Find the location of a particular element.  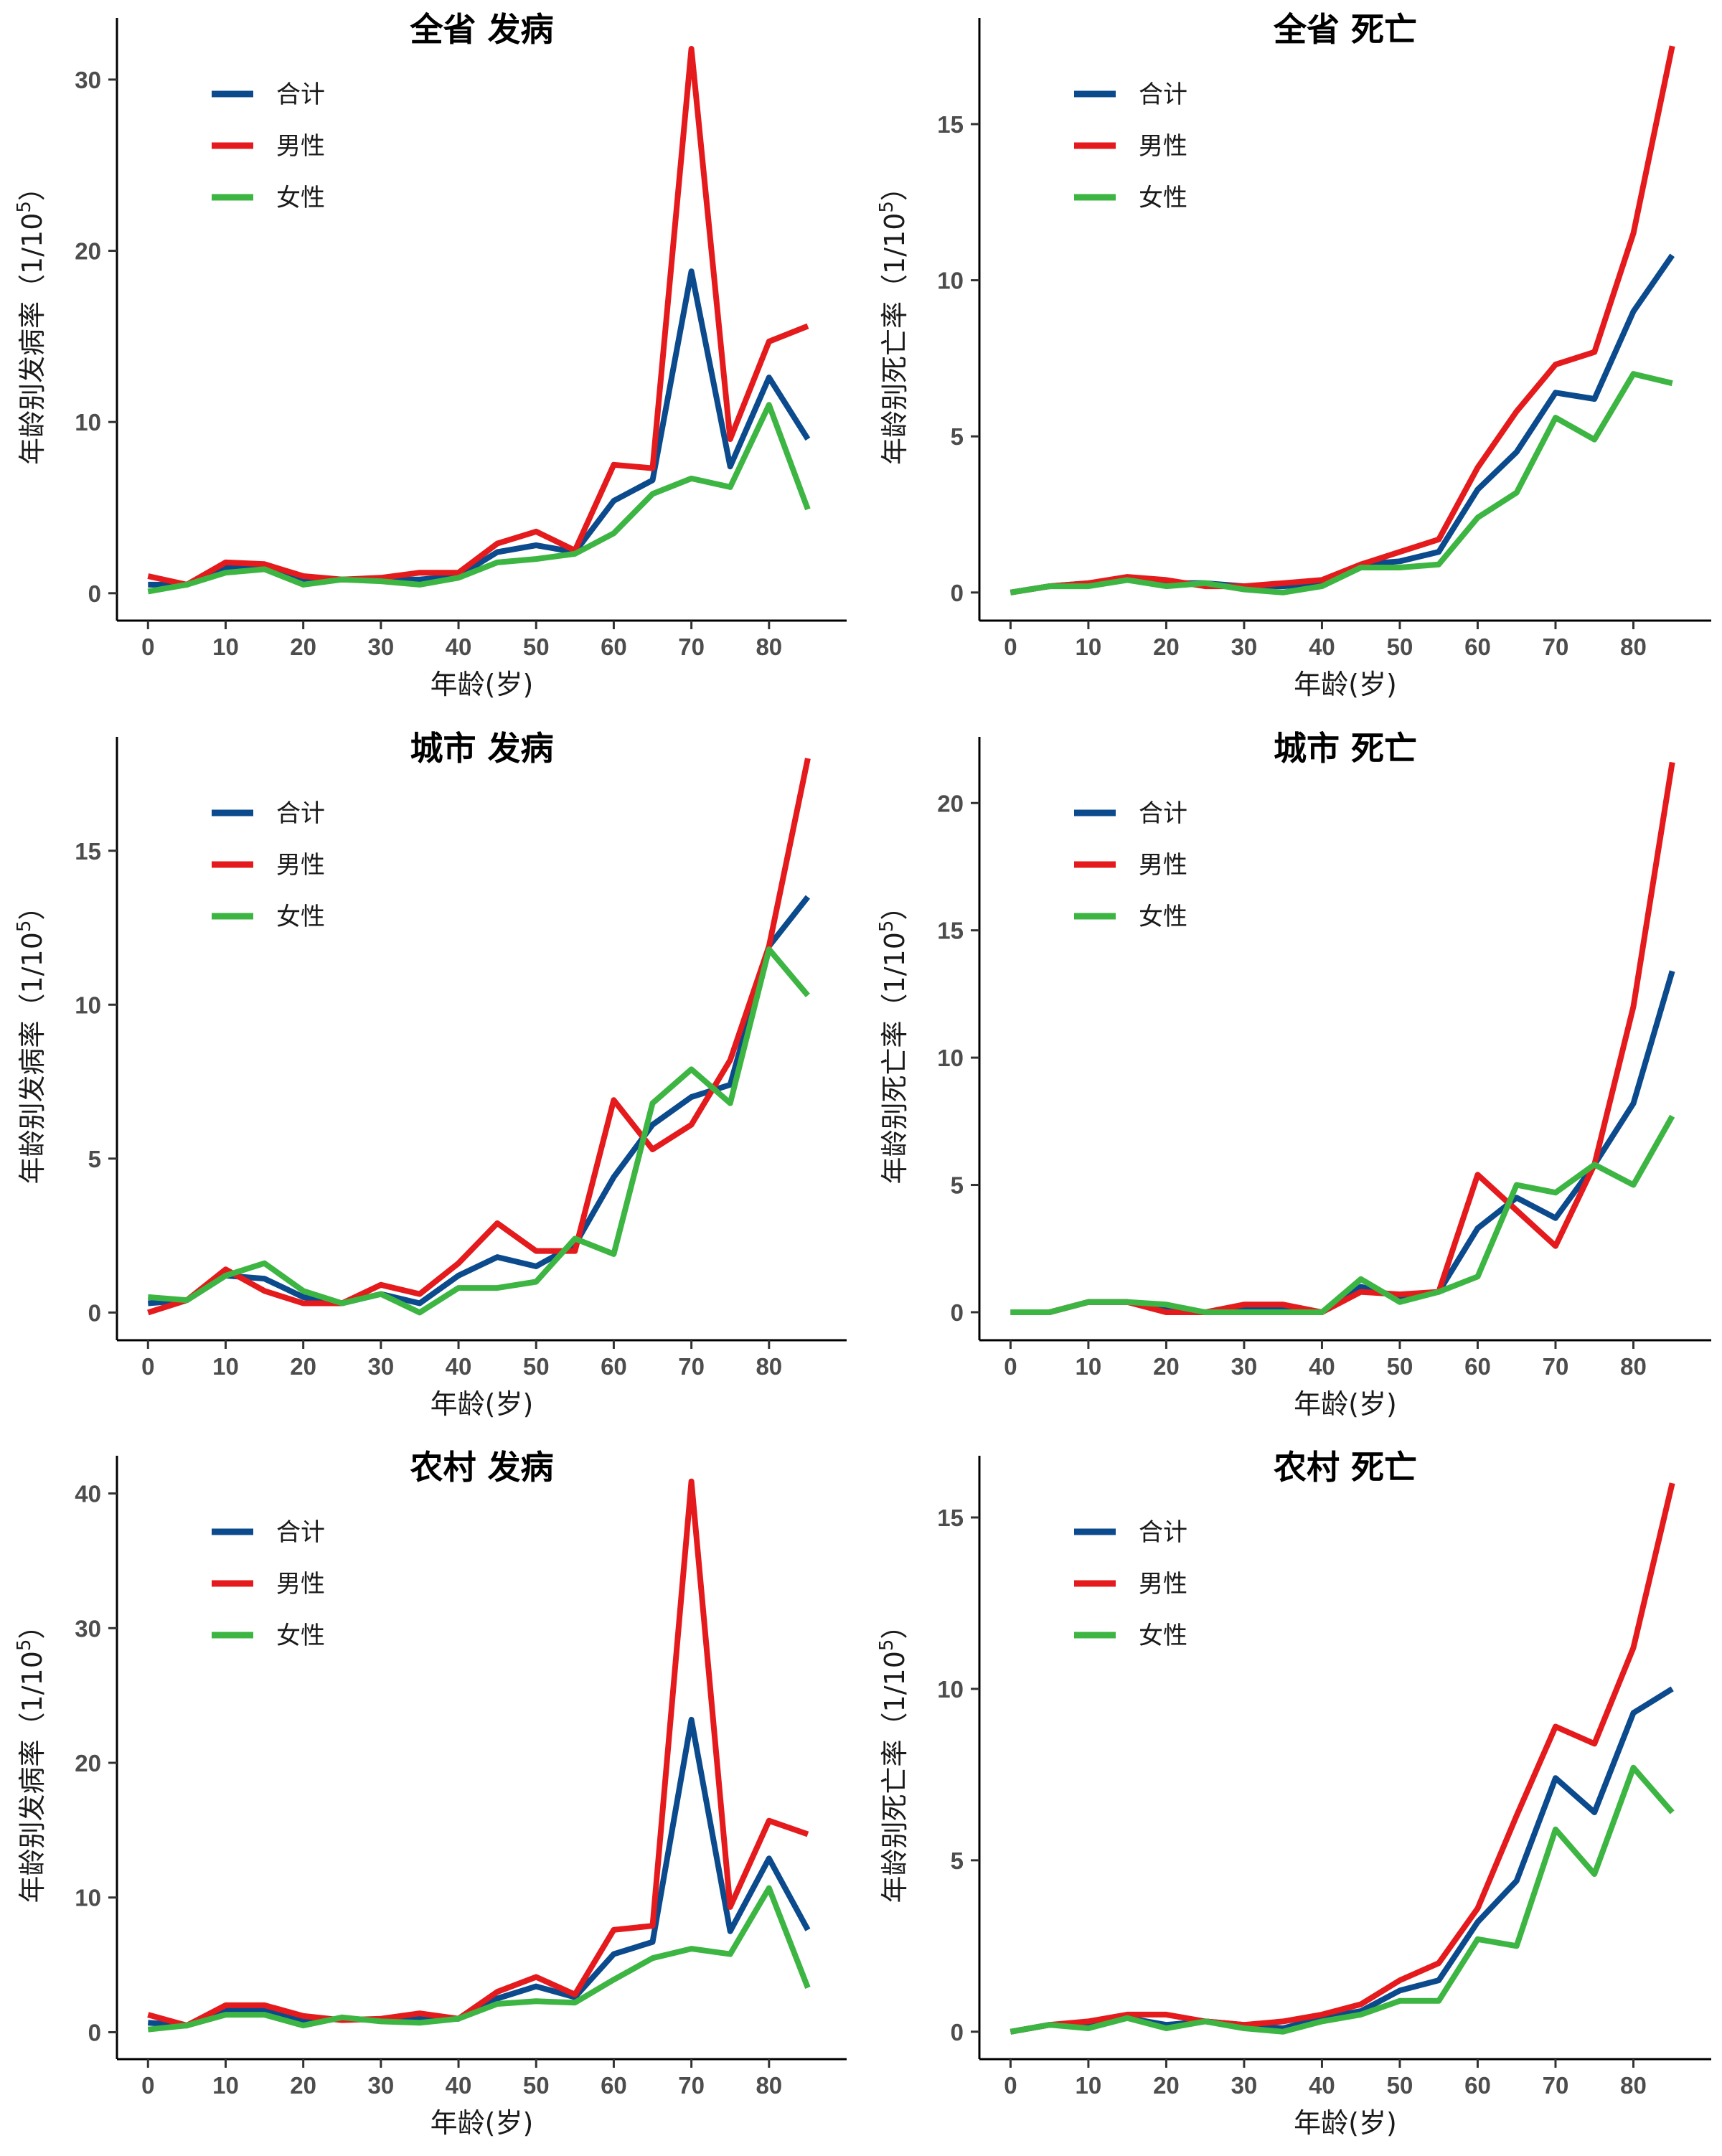

y-axis-title: 年龄别死亡率（1/105） is located at coordinates (894, 319).